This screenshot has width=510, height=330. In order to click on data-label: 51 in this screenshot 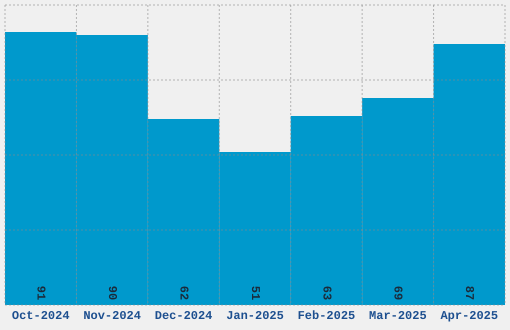, I will do `click(255, 293)`.